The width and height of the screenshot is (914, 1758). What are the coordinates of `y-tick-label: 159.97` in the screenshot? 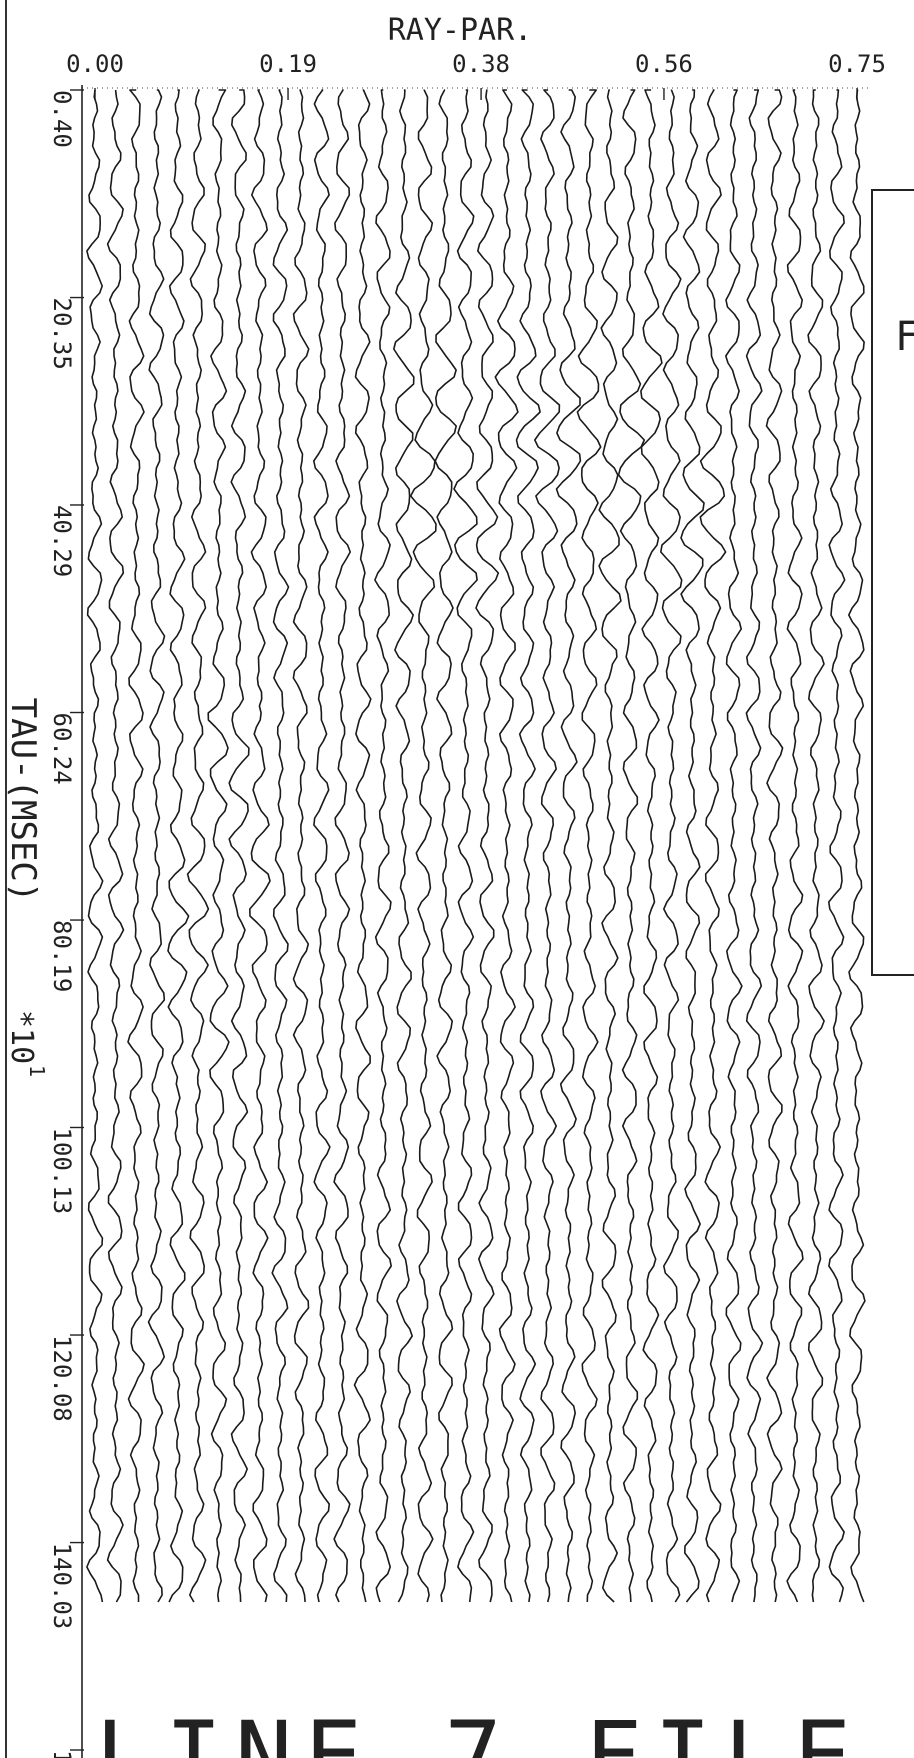 It's located at (62, 1754).